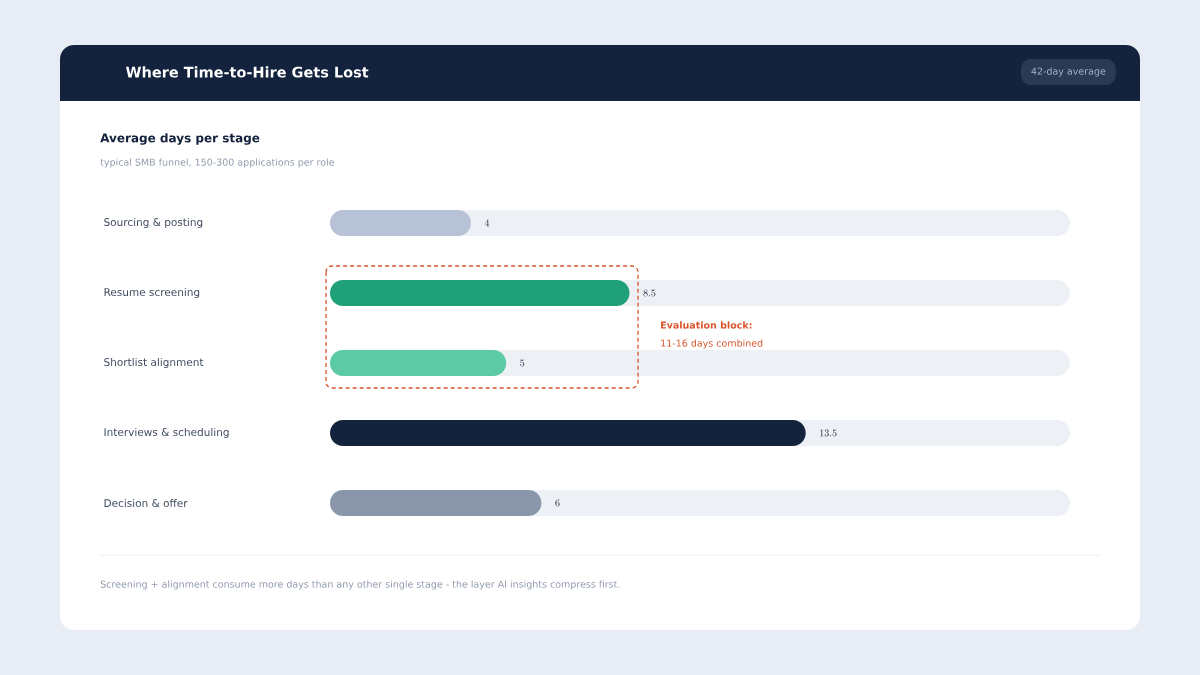 The width and height of the screenshot is (1200, 675). What do you see at coordinates (649, 293) in the screenshot?
I see `data-label: 8.5` at bounding box center [649, 293].